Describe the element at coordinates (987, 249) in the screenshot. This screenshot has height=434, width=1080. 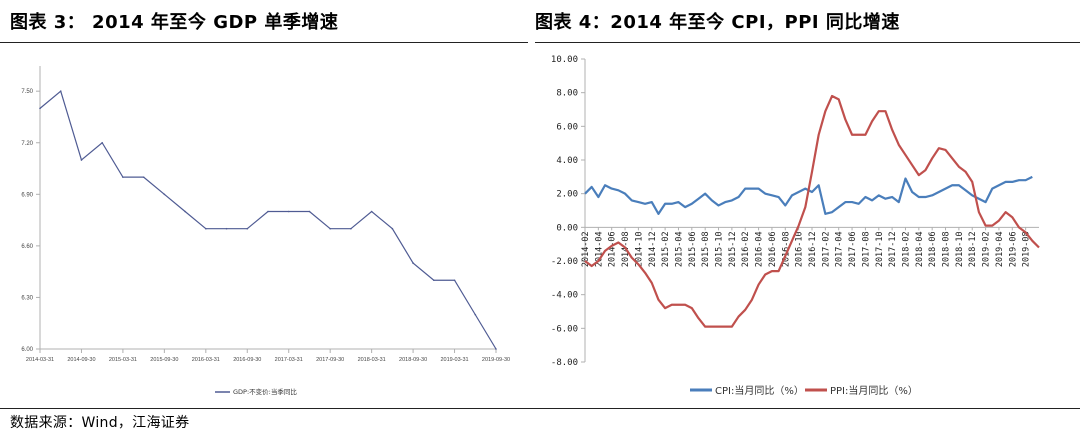
I see `x-tick-label: 2019-02` at that location.